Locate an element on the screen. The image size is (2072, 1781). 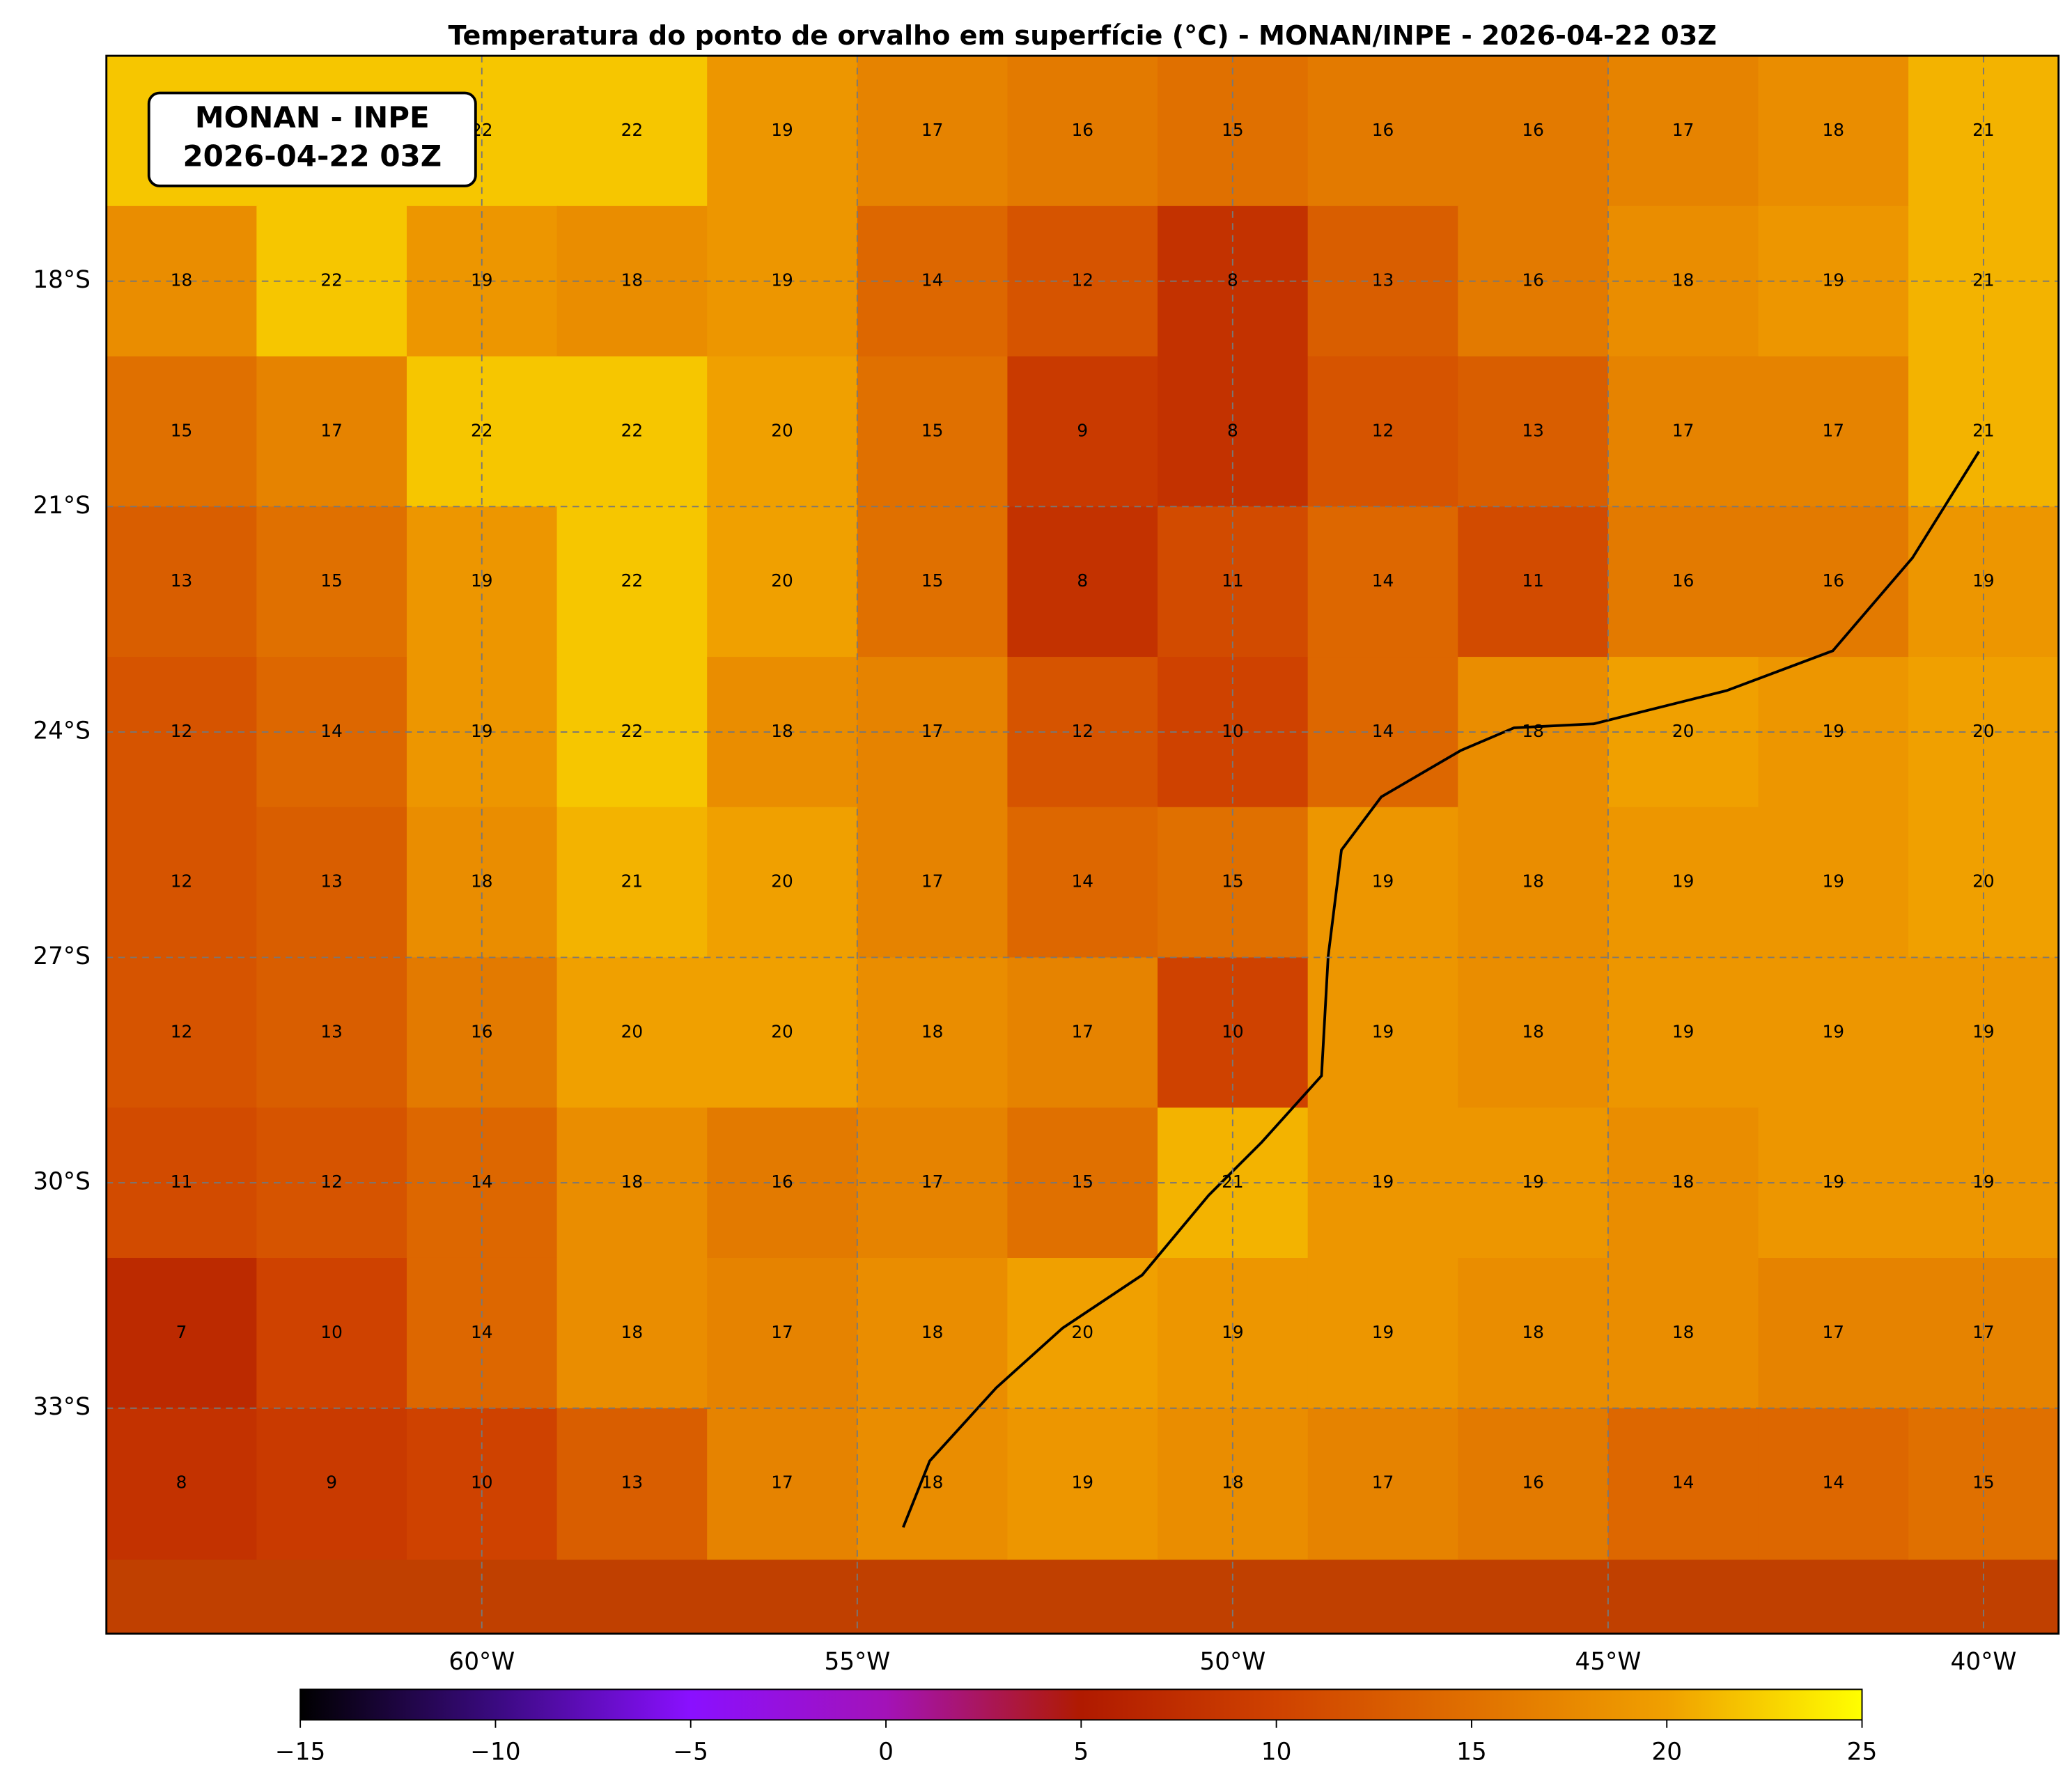
x-tick-label: 45°W is located at coordinates (1608, 1662).